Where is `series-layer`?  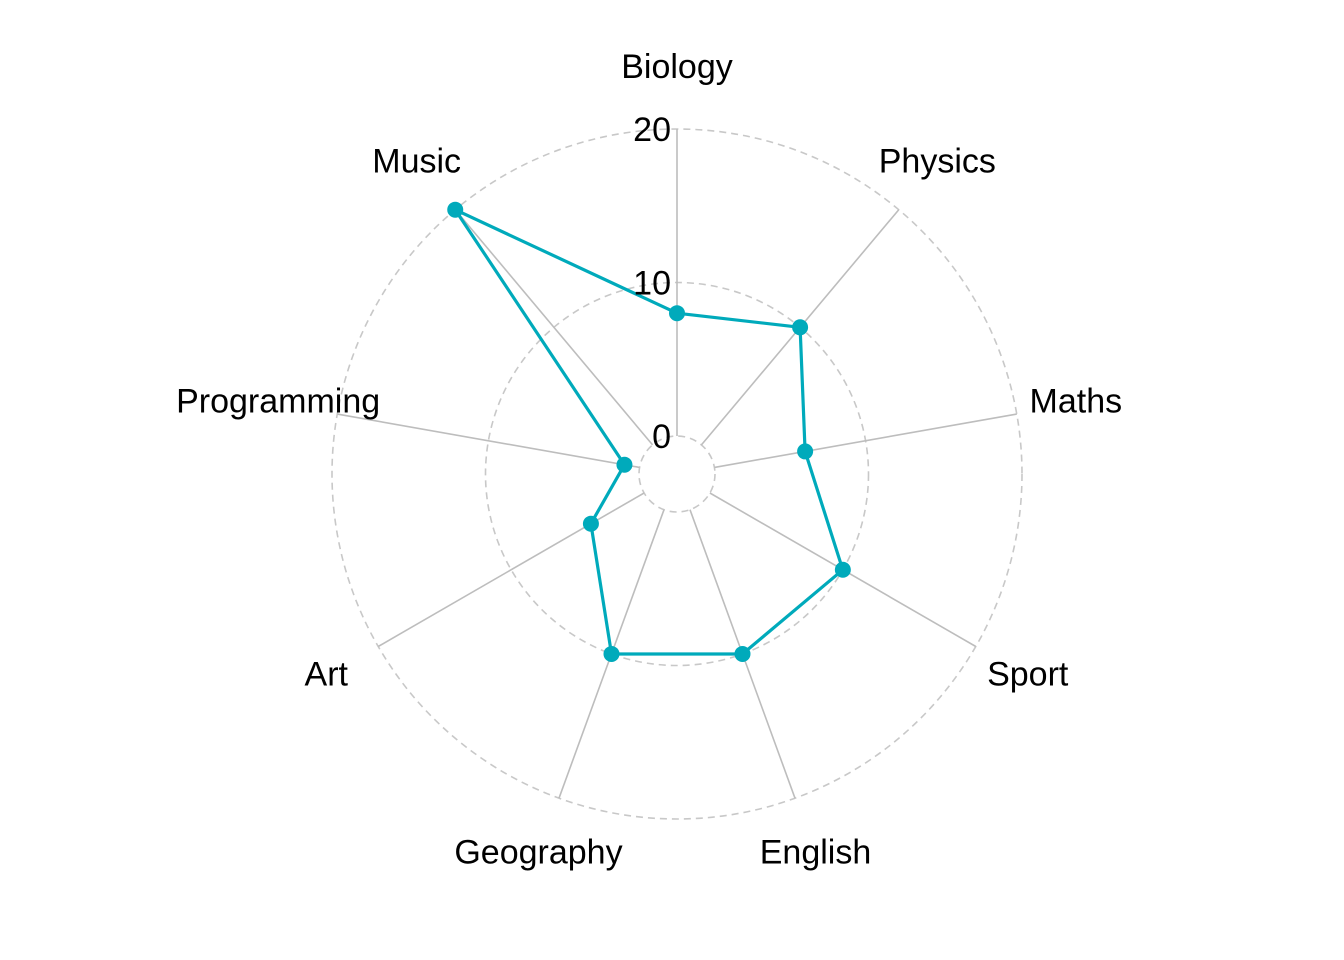
series-layer is located at coordinates (649, 431).